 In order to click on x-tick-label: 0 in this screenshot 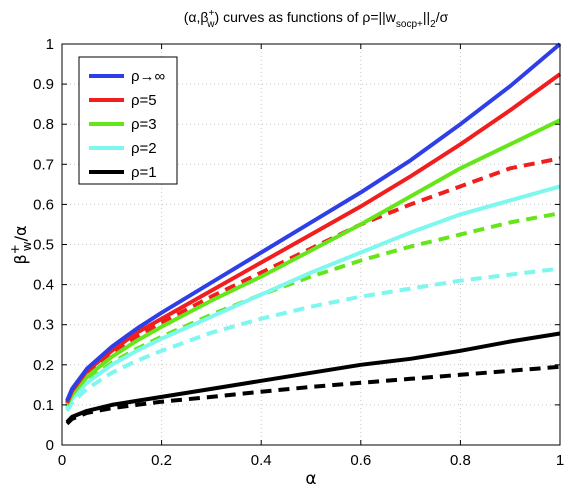, I will do `click(62, 460)`.